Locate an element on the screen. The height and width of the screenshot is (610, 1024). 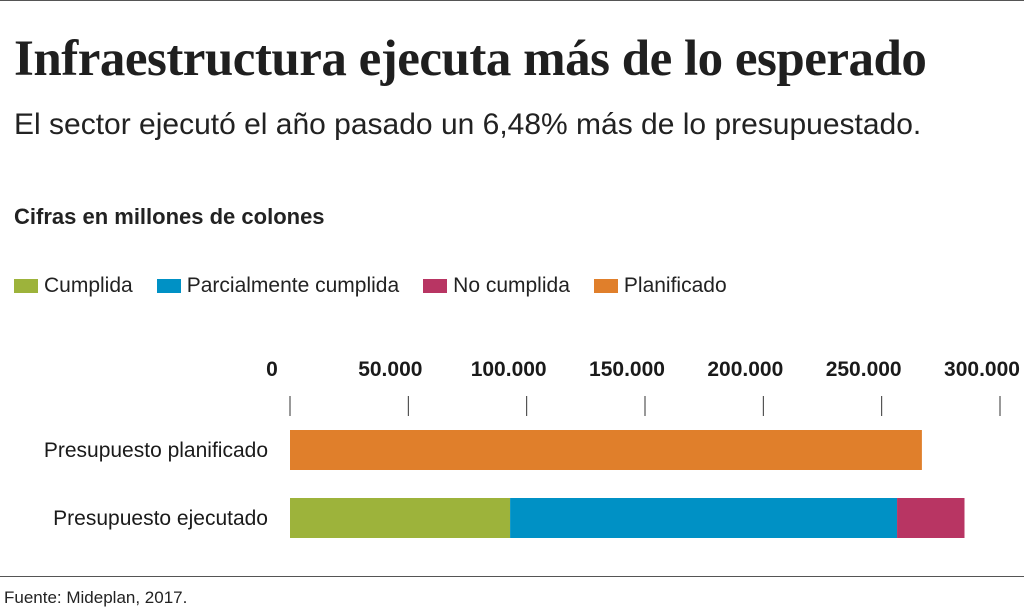
legend-label-parcialmente-cumplida: Parcialmente cumplida is located at coordinates (293, 285).